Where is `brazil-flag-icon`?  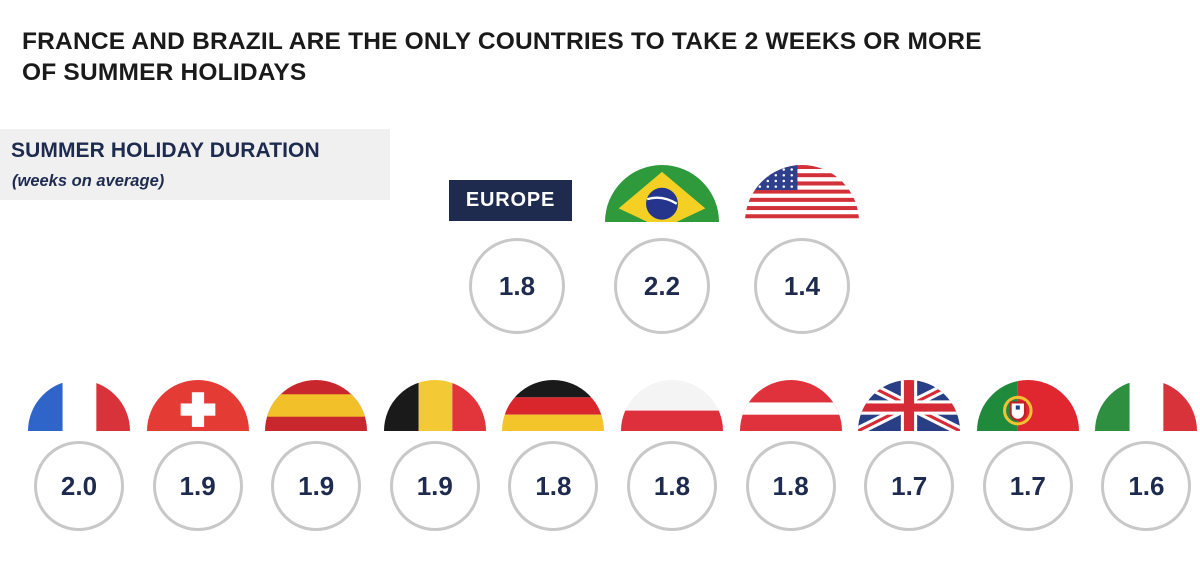
brazil-flag-icon is located at coordinates (662, 193).